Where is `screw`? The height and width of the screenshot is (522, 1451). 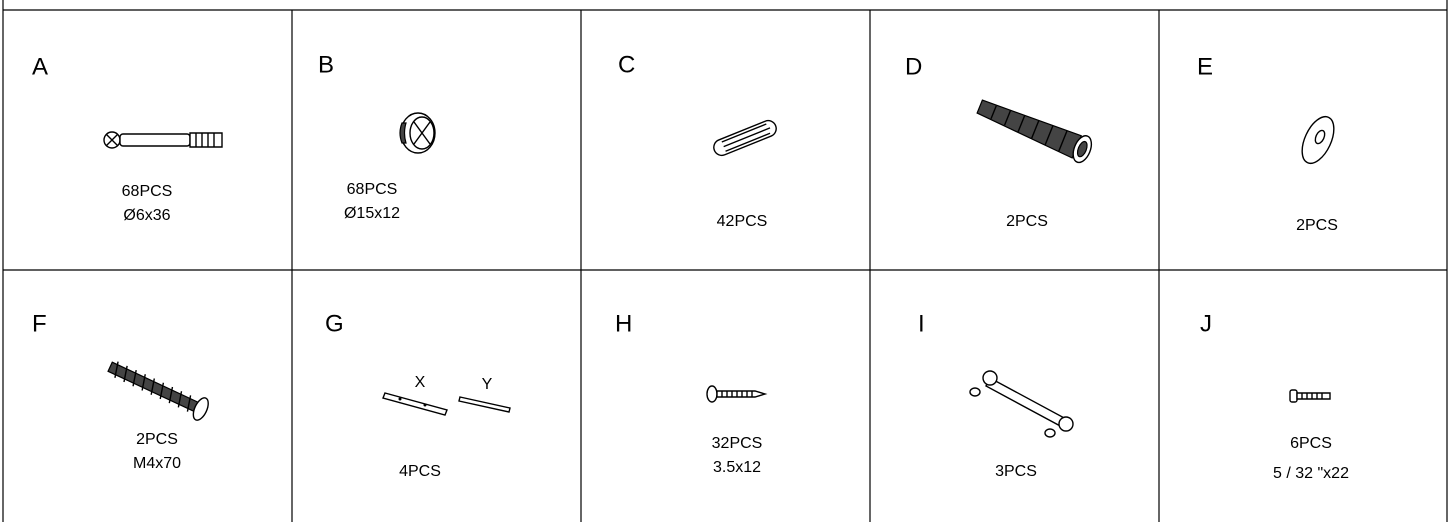 screw is located at coordinates (737, 394).